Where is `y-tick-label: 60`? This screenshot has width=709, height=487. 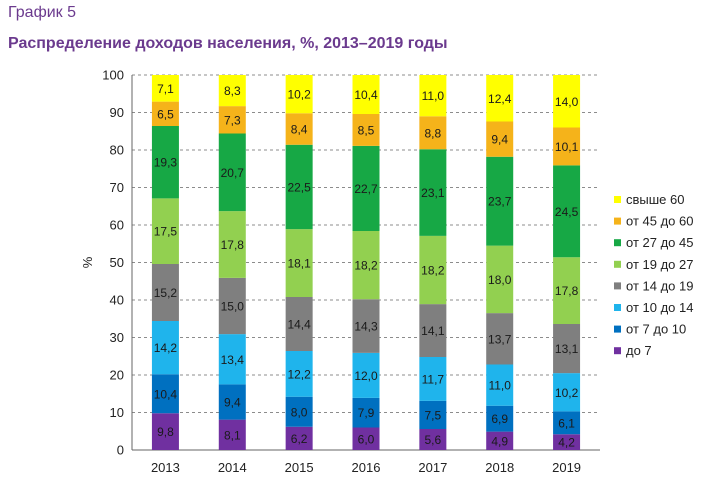 y-tick-label: 60 is located at coordinates (117, 225).